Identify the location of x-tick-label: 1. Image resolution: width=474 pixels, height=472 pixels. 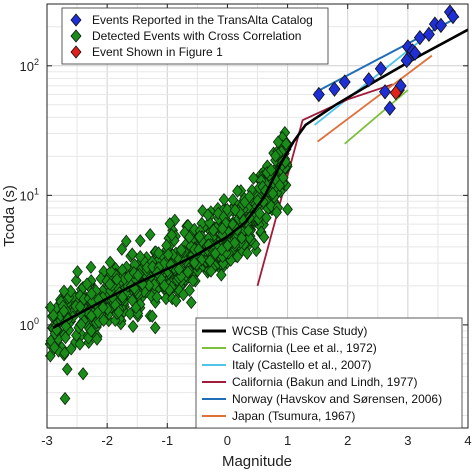
(287, 440).